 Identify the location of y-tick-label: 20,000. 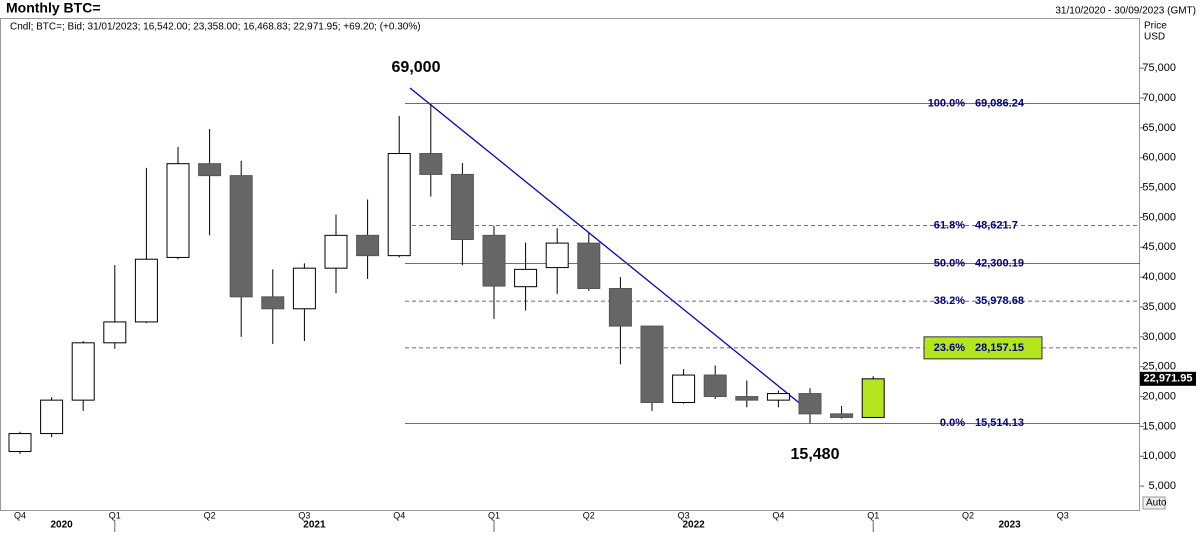
(1159, 396).